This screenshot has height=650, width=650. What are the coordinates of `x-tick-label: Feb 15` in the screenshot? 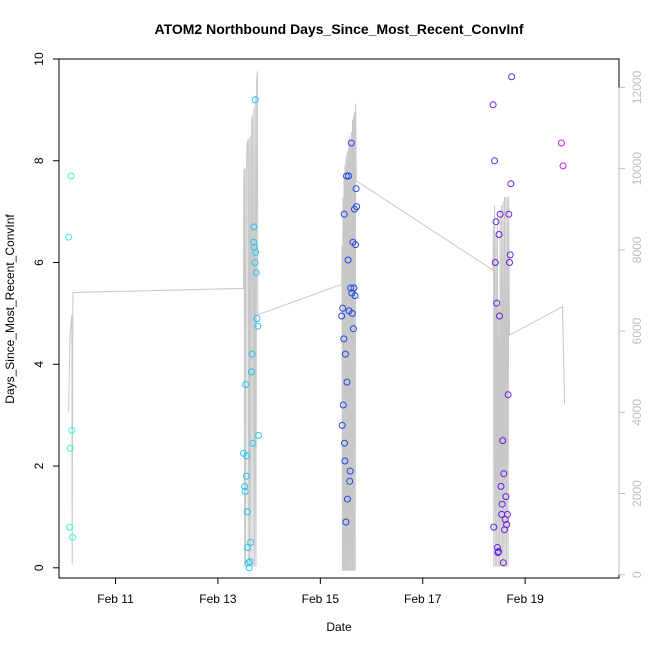 It's located at (321, 599).